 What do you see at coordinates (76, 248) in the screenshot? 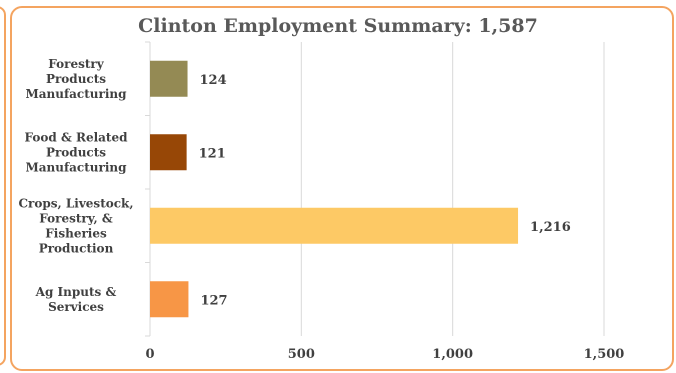
I see `category-label-2-3: Production` at bounding box center [76, 248].